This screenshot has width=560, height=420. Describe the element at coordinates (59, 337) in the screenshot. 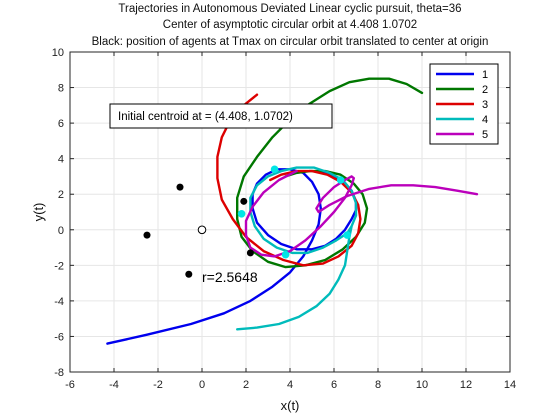

I see `y-tick-label: -6` at that location.